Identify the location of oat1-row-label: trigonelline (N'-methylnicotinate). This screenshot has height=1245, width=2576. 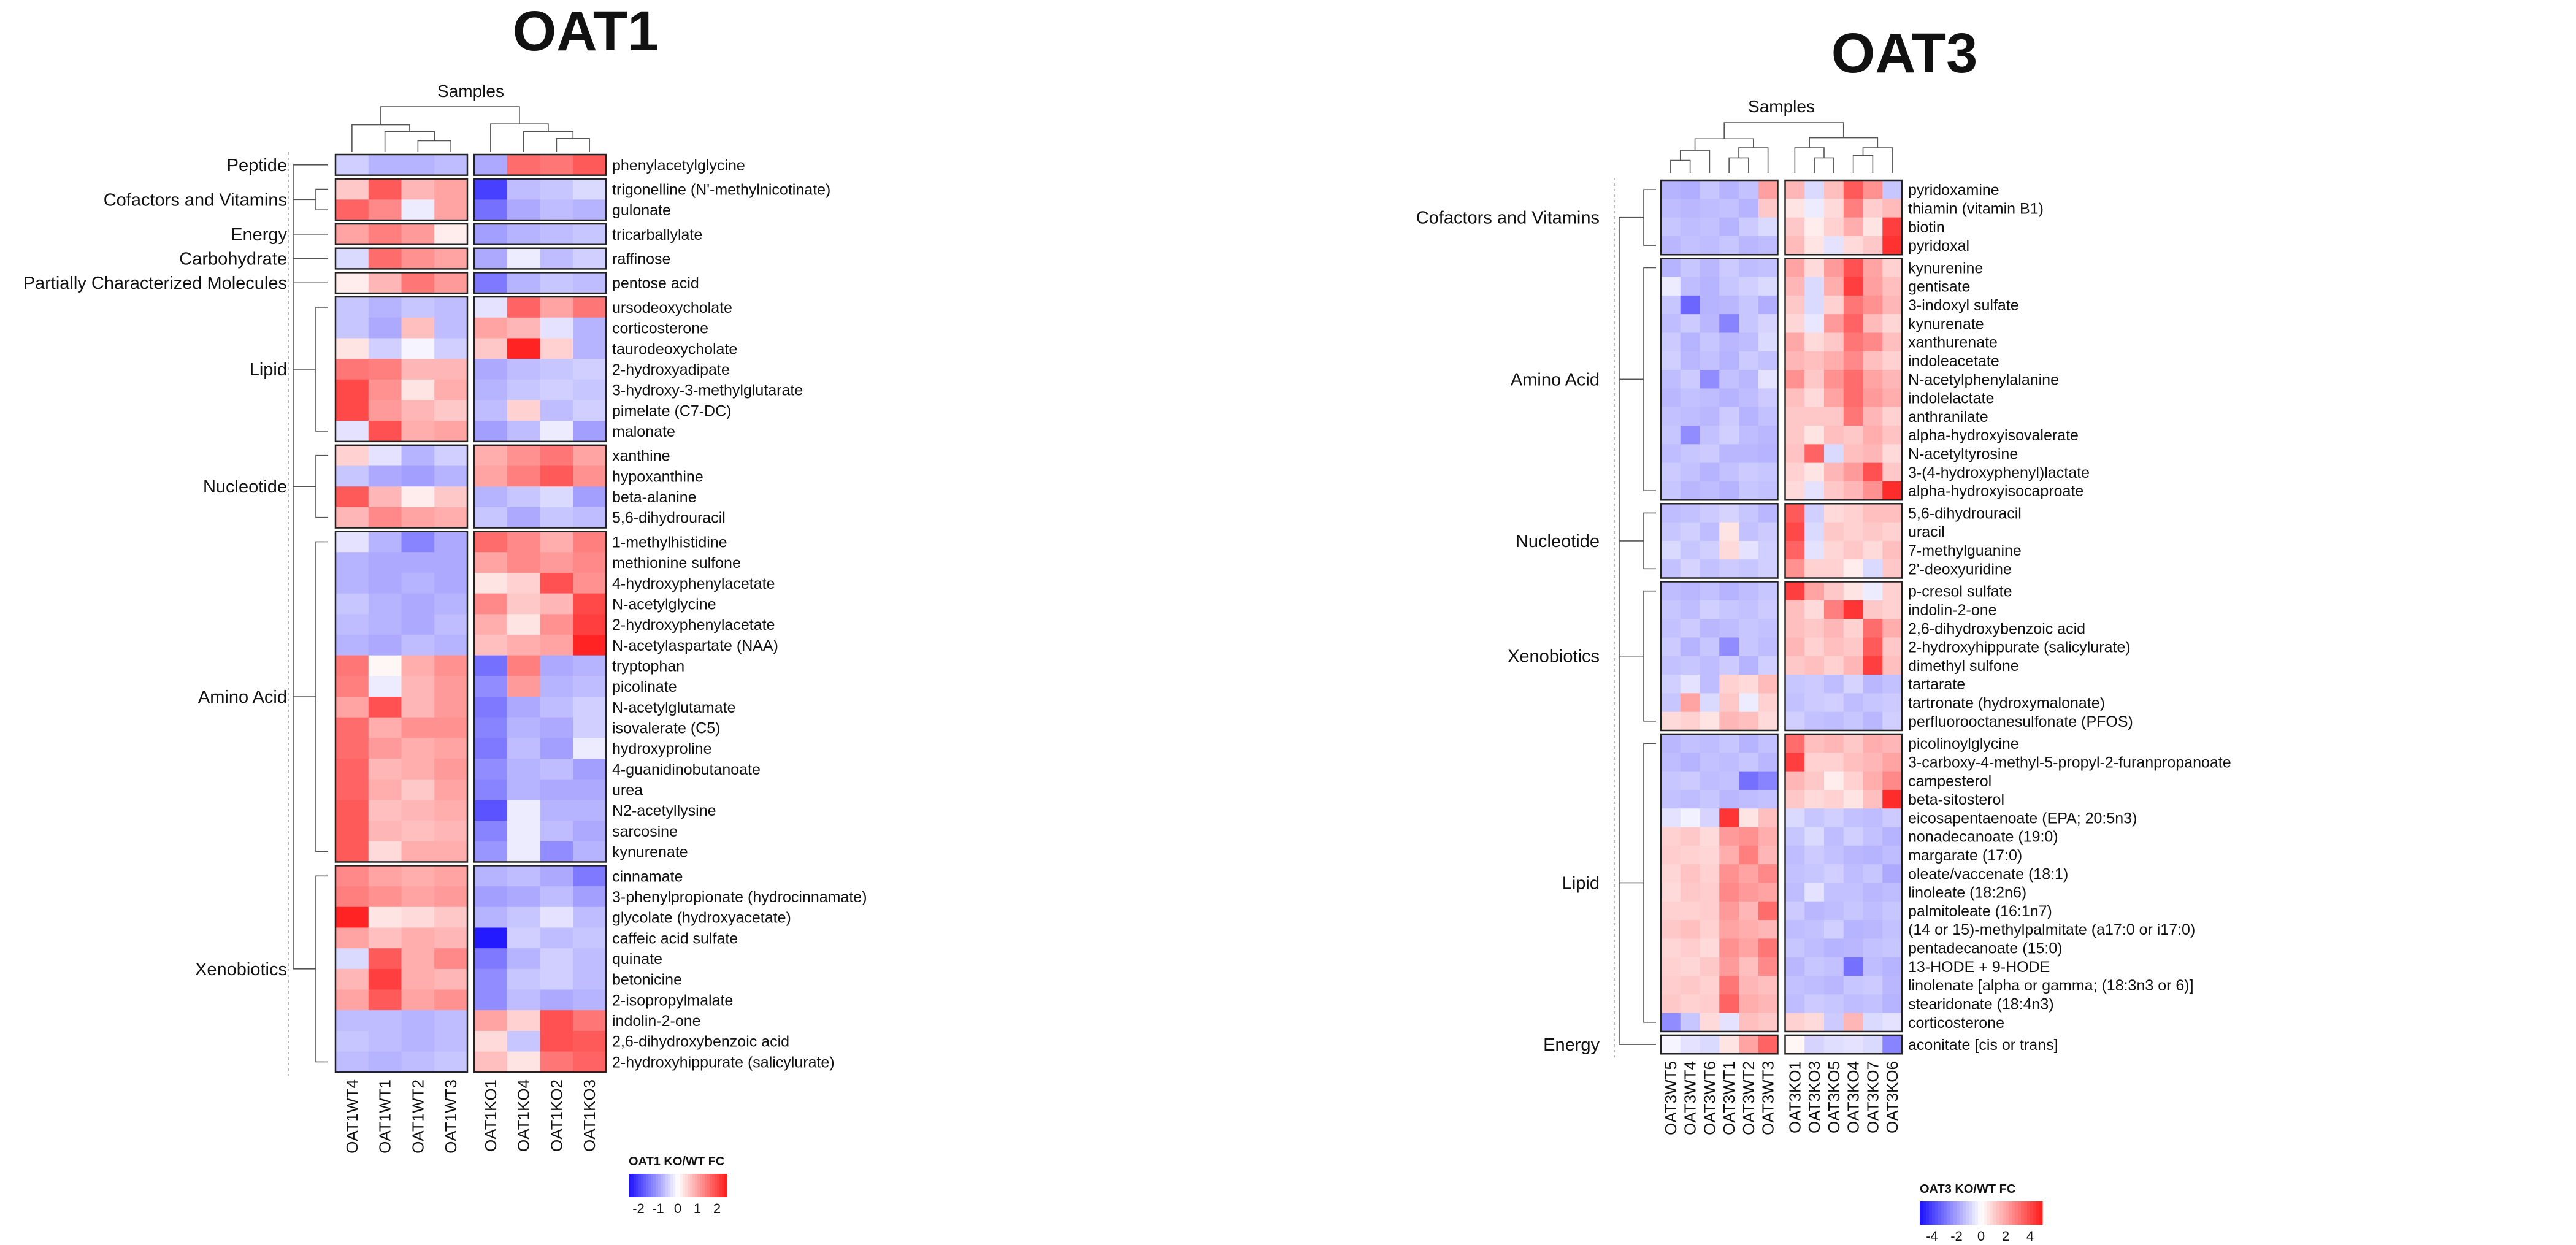
(721, 190).